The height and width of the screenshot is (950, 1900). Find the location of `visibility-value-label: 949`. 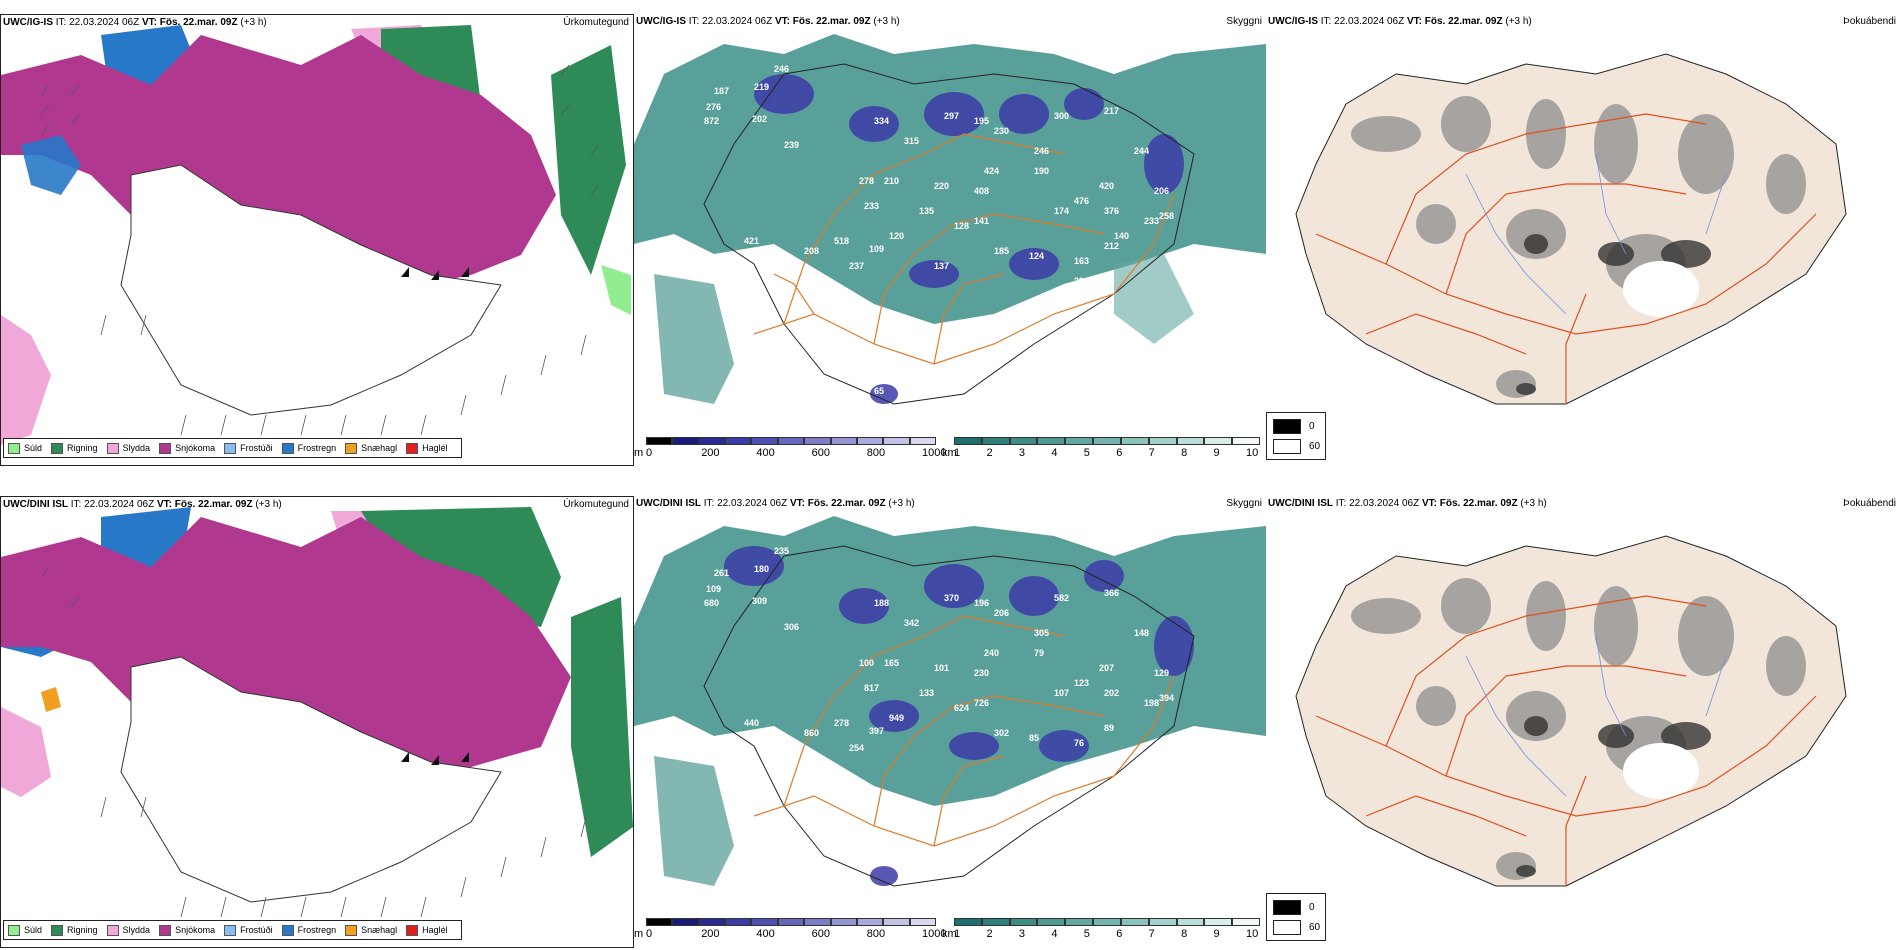

visibility-value-label: 949 is located at coordinates (896, 718).